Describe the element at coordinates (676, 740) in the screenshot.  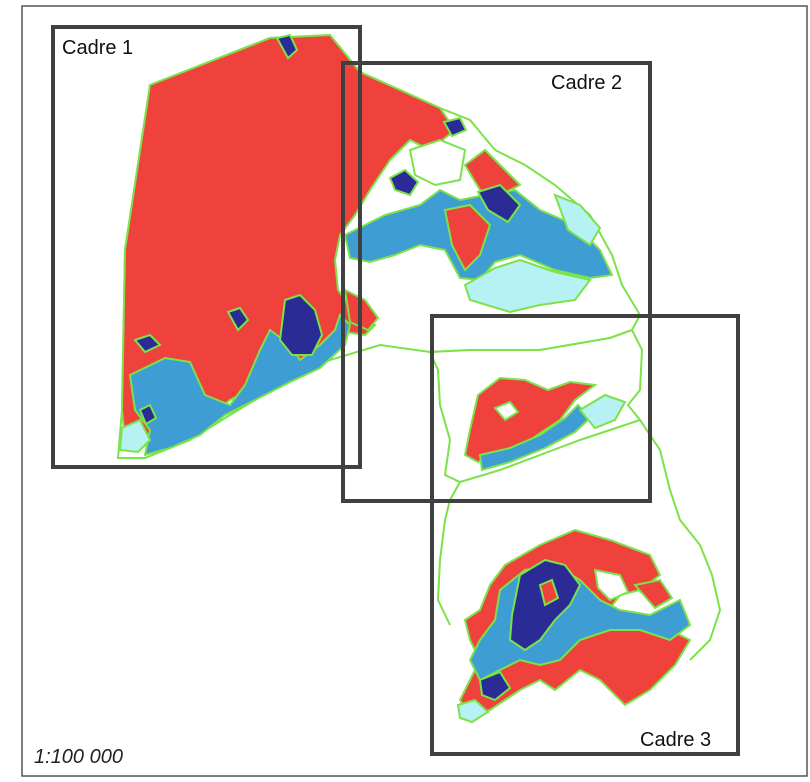
I see `cadre-3-label: Cadre 3` at that location.